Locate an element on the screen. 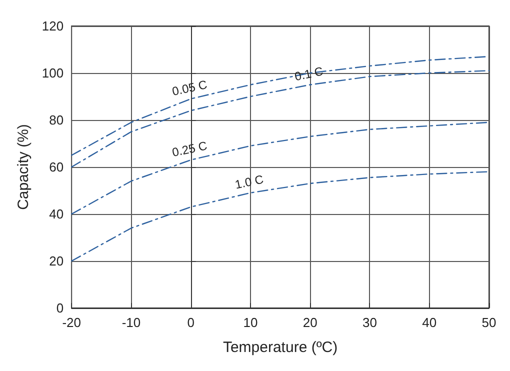  y-tick-label: 80 is located at coordinates (56, 120).